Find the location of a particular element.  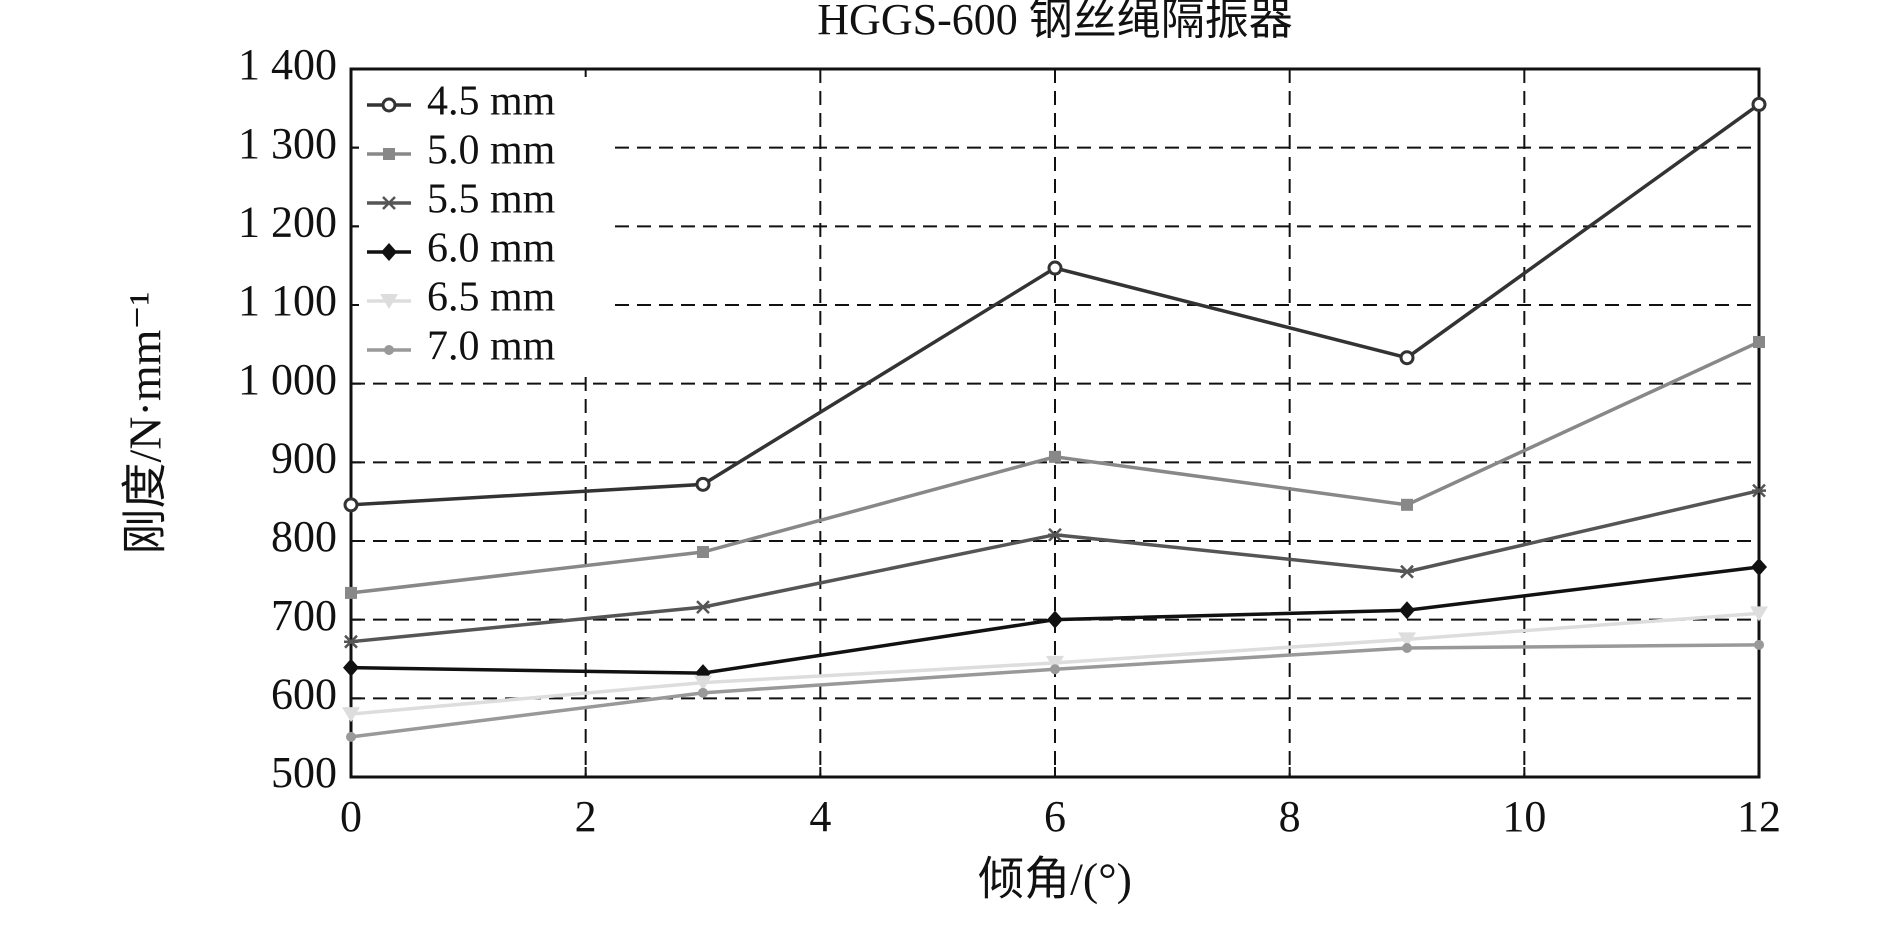

y-tick-label: 1 300 is located at coordinates (287, 143).